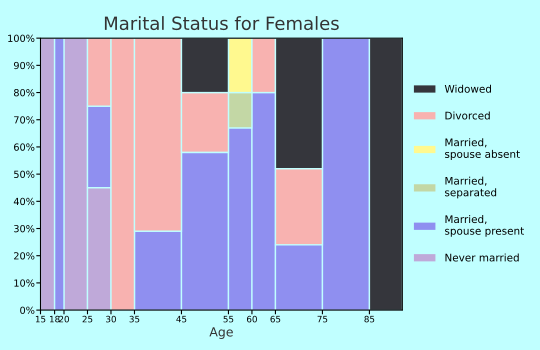  What do you see at coordinates (21, 38) in the screenshot?
I see `y-tick-label: 100%` at bounding box center [21, 38].